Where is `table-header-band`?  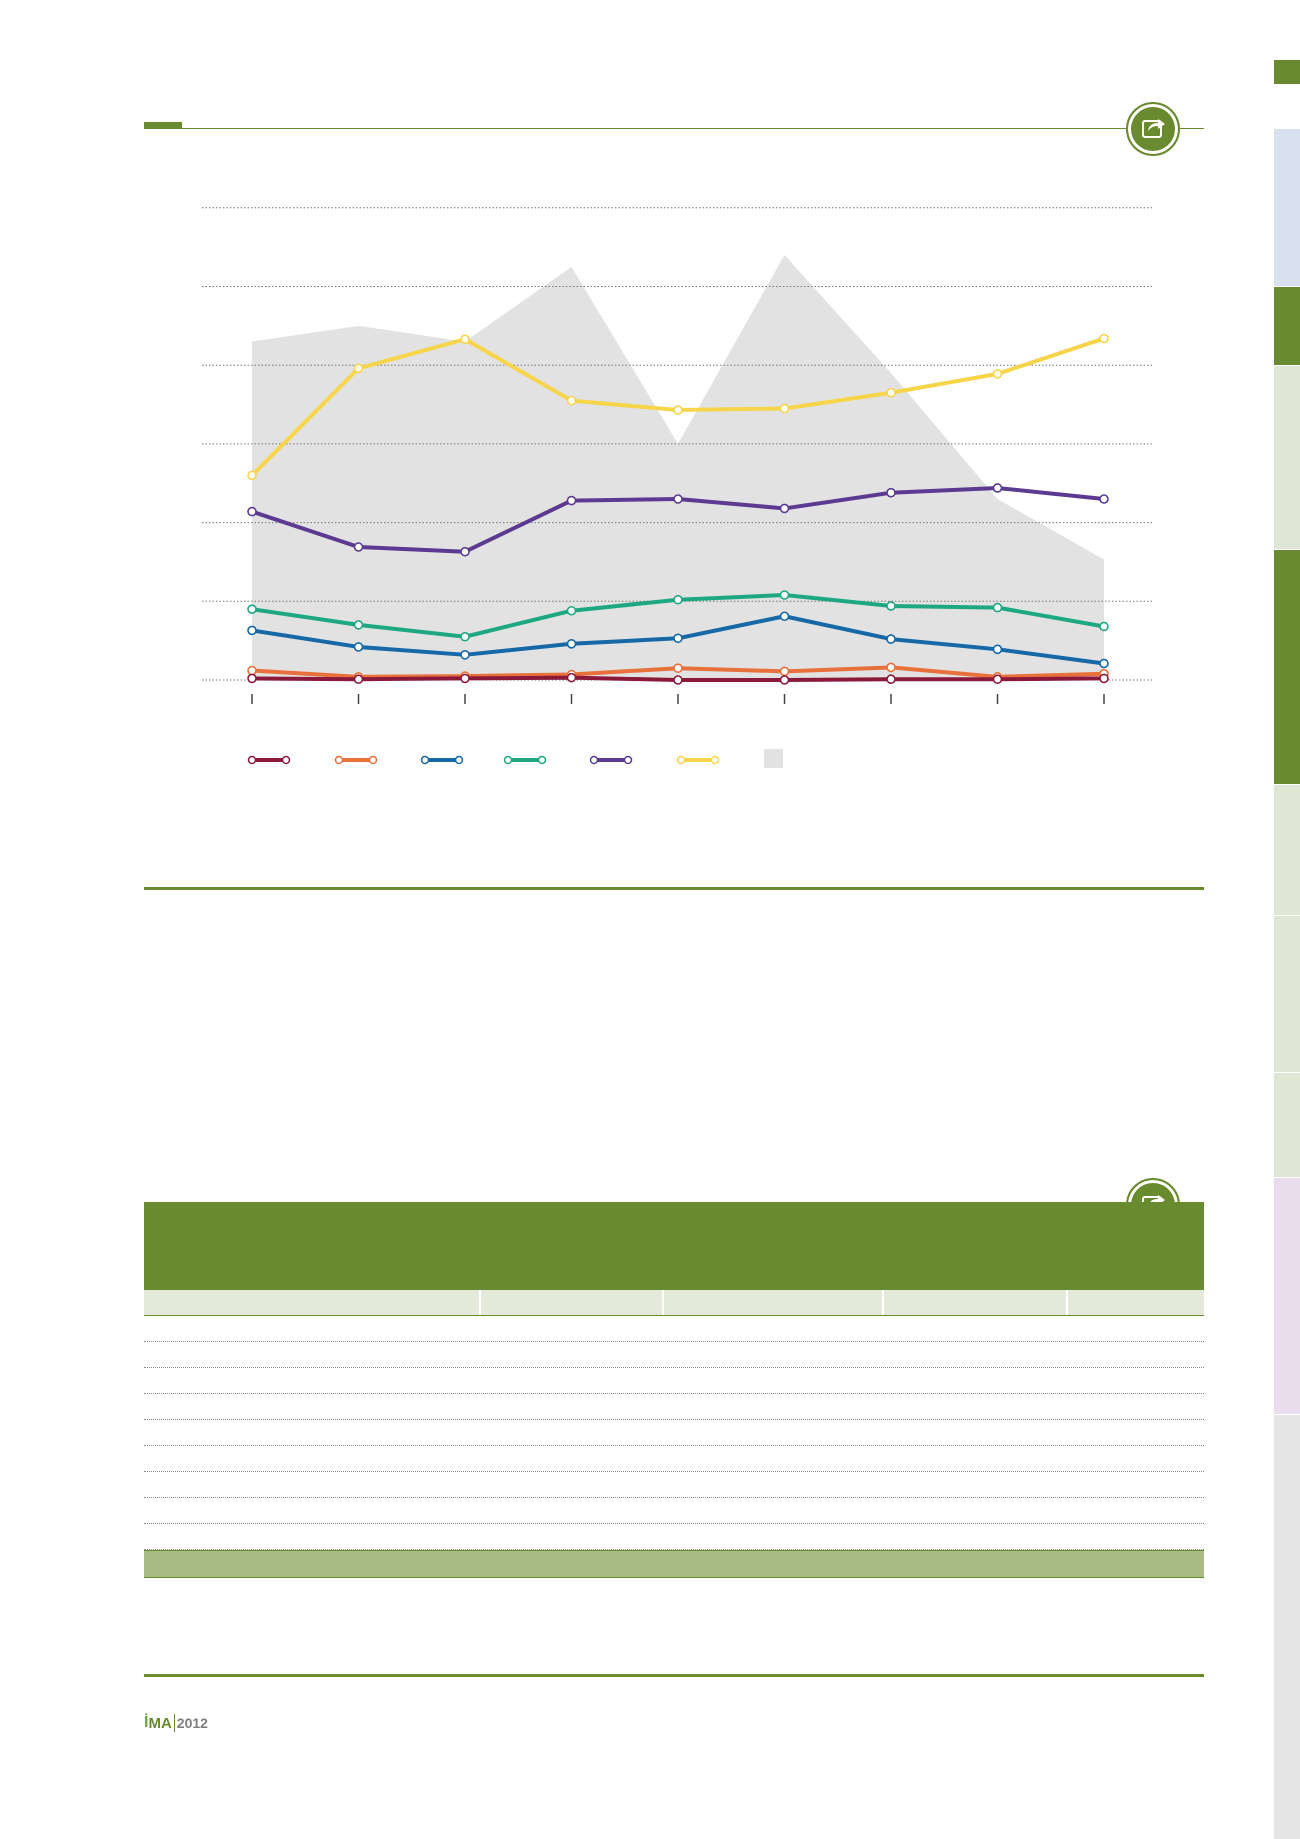 table-header-band is located at coordinates (674, 1246).